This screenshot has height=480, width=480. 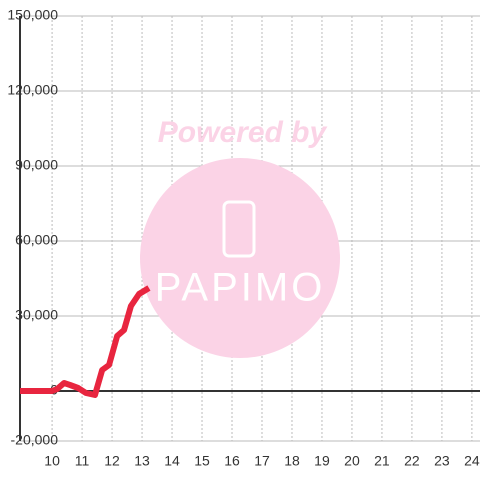 What do you see at coordinates (36, 315) in the screenshot?
I see `y-tick-label: 30,000` at bounding box center [36, 315].